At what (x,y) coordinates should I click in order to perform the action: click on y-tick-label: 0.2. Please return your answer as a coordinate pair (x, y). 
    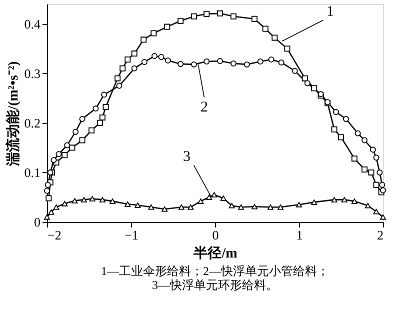
    Looking at the image, I should click on (32, 122).